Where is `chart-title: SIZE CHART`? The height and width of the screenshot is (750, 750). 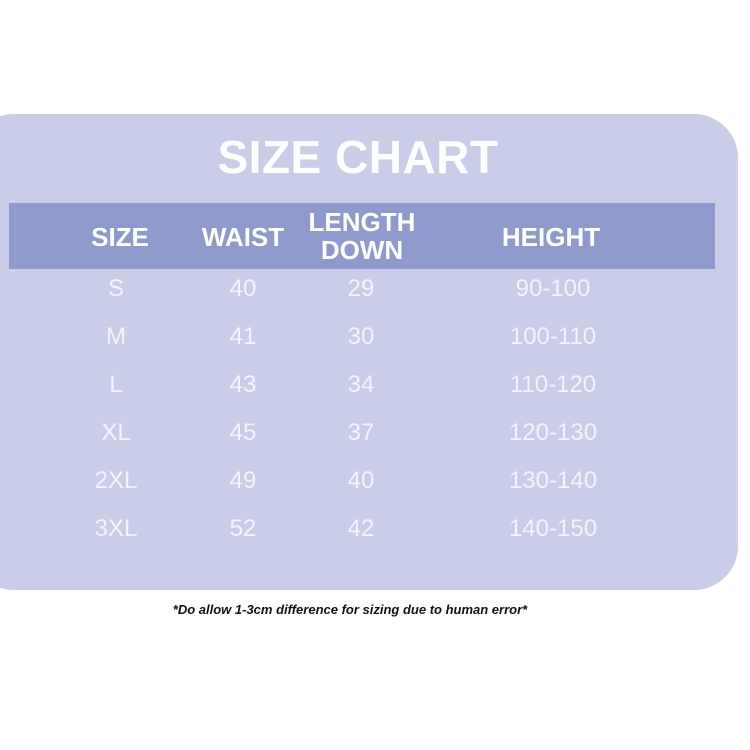 chart-title: SIZE CHART is located at coordinates (358, 157).